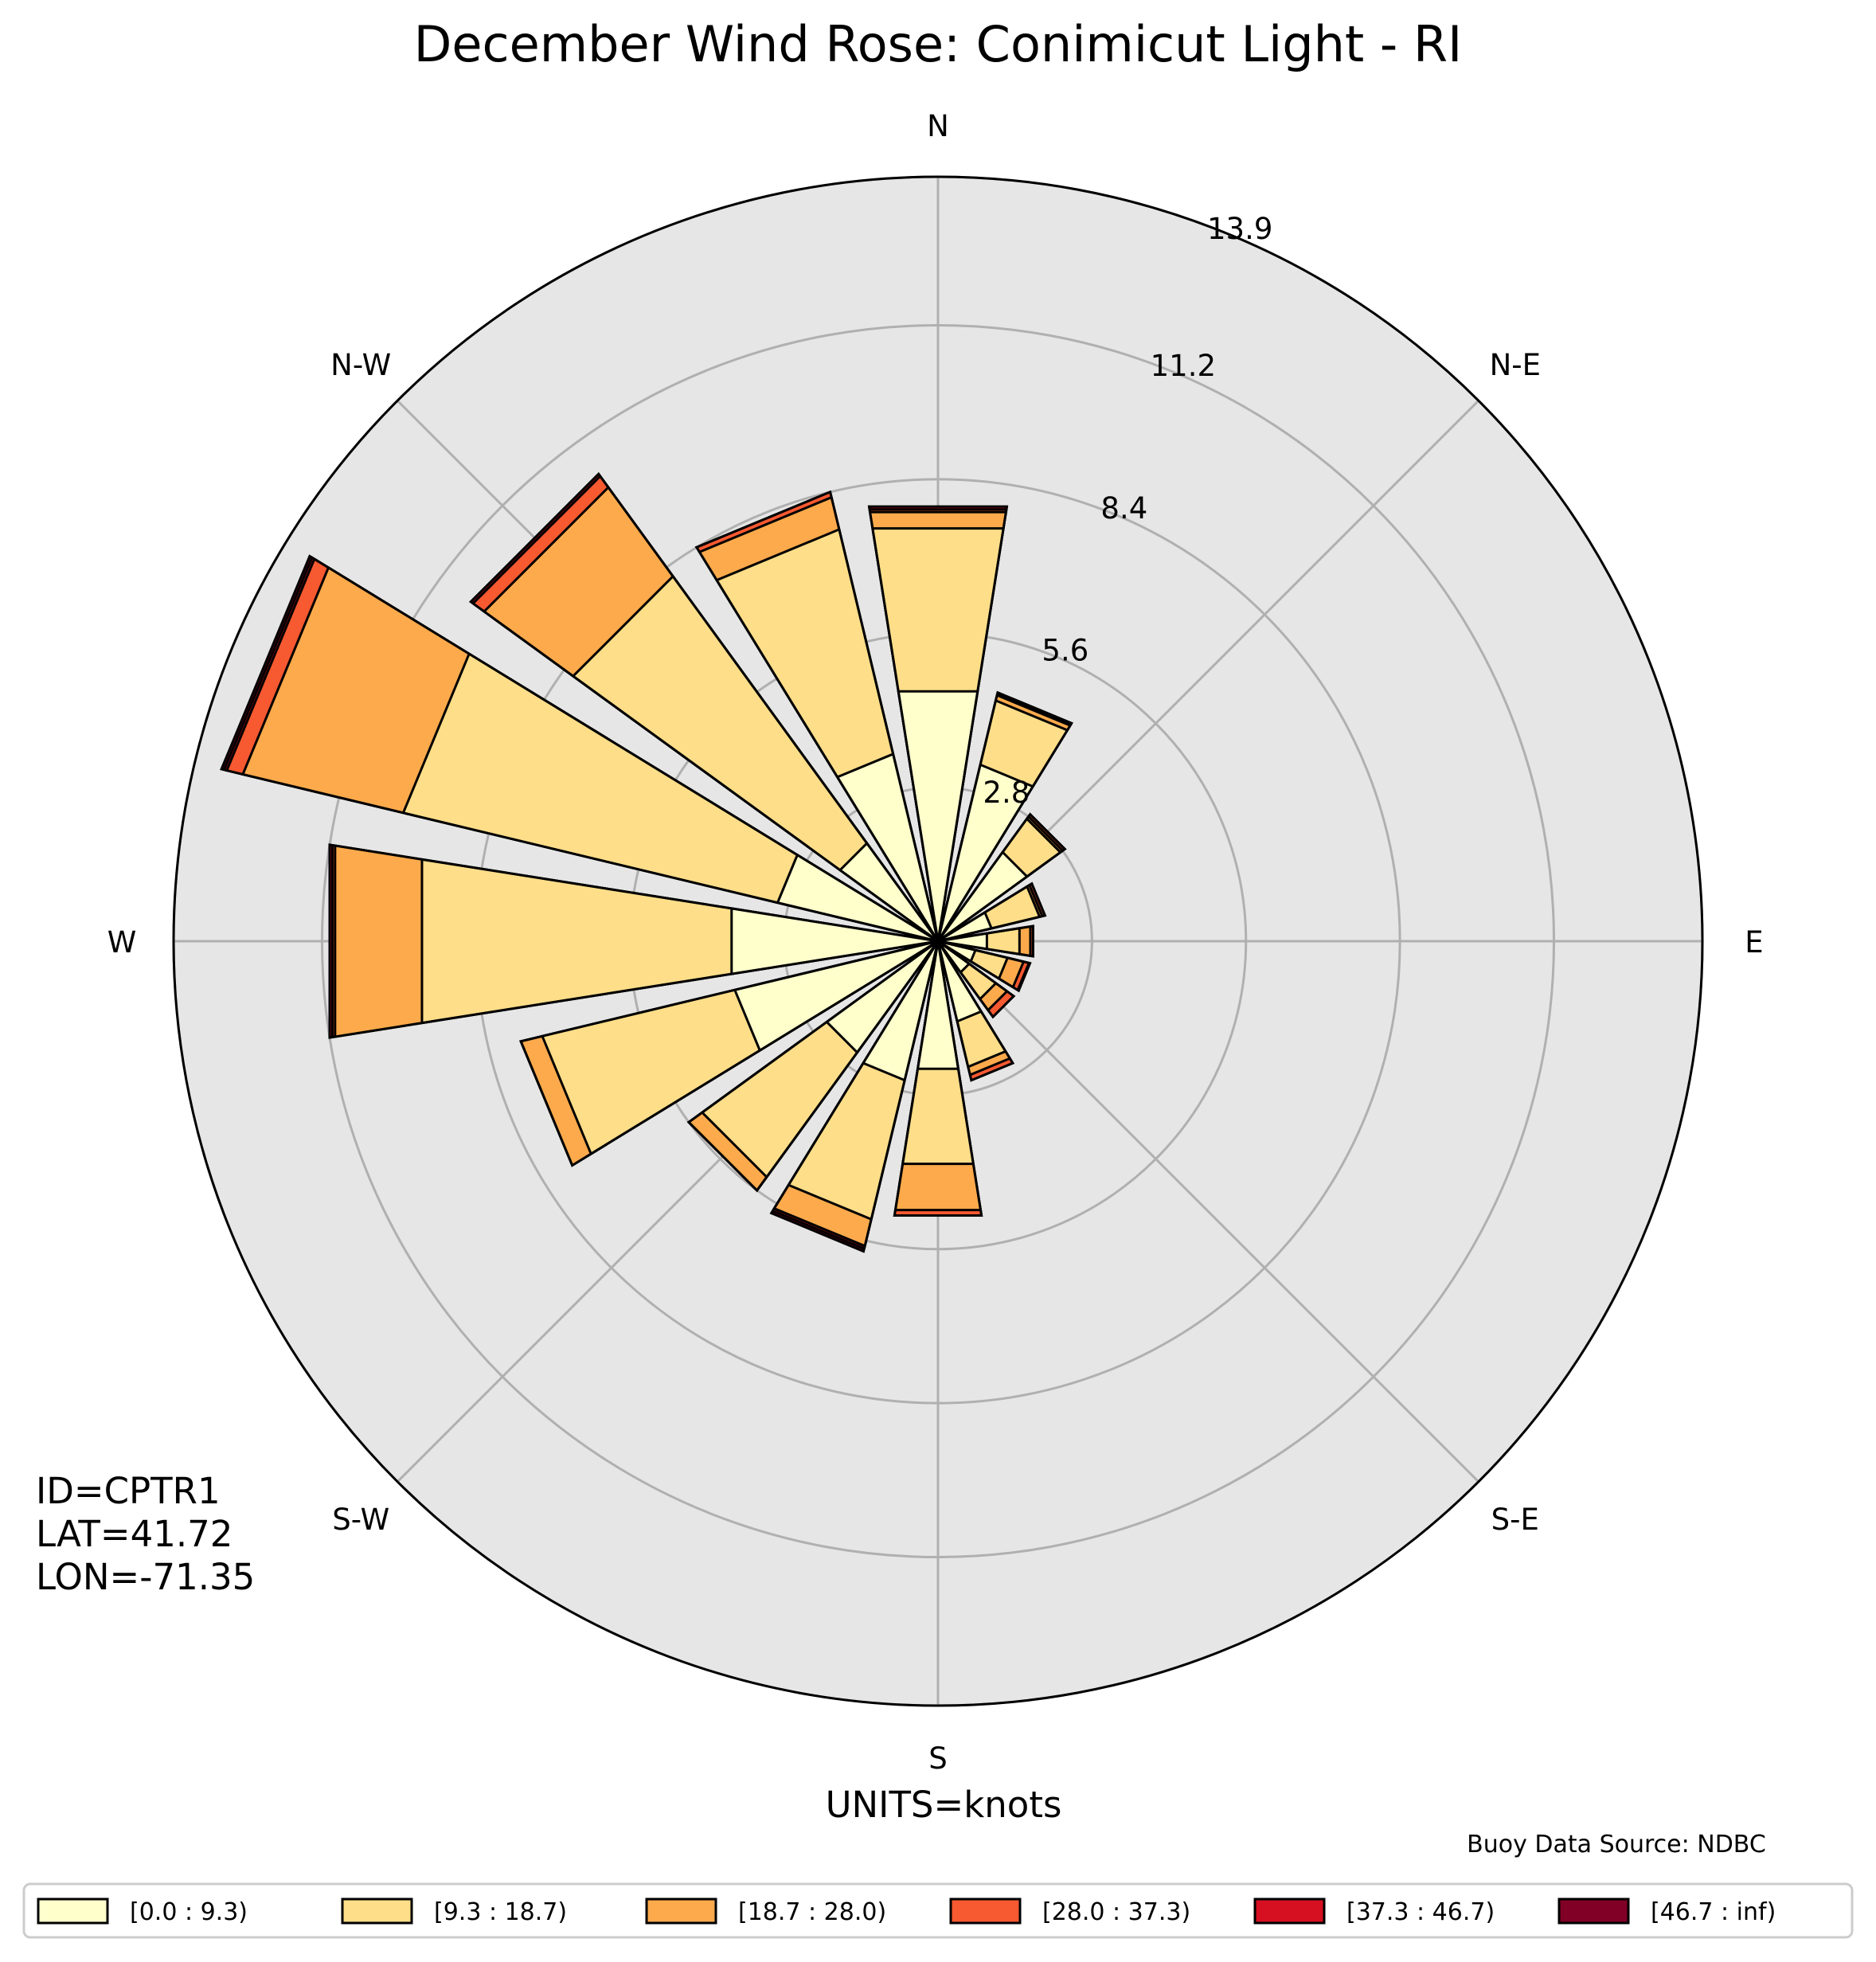  What do you see at coordinates (938, 44) in the screenshot?
I see `chart-title: December Wind Rose: Conimicut Light - RI` at bounding box center [938, 44].